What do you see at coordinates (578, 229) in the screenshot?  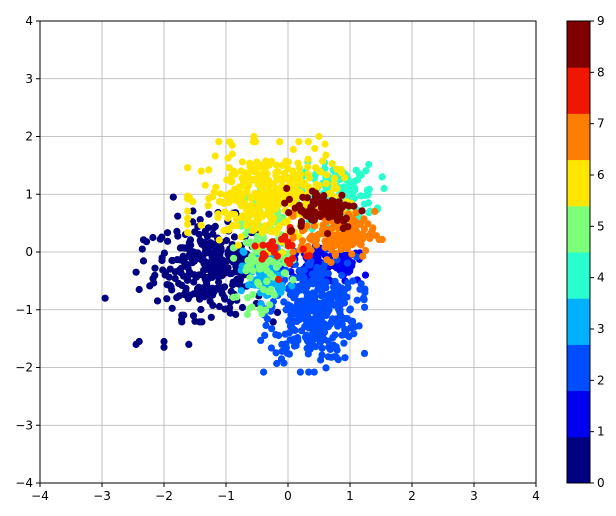 I see `colorbar-segment` at bounding box center [578, 229].